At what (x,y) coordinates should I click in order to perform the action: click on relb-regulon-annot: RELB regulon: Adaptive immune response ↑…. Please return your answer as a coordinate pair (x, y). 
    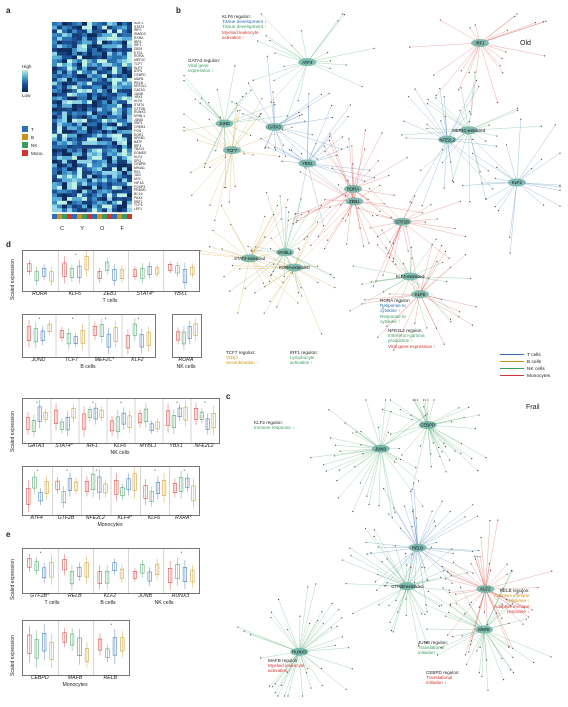
    Looking at the image, I should click on (512, 601).